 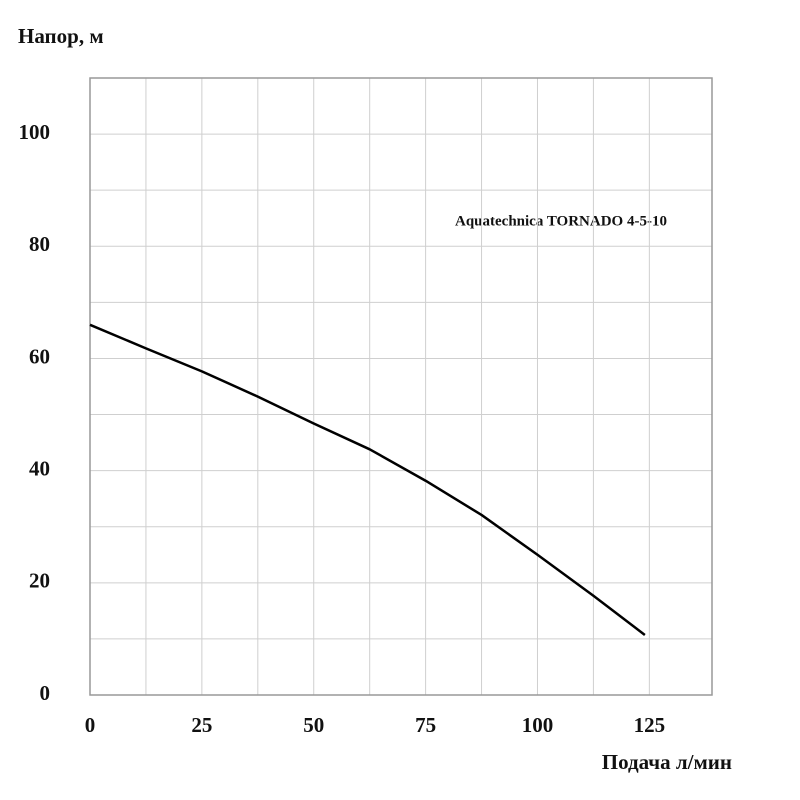 I want to click on y-tick-label: 60, so click(x=39, y=356).